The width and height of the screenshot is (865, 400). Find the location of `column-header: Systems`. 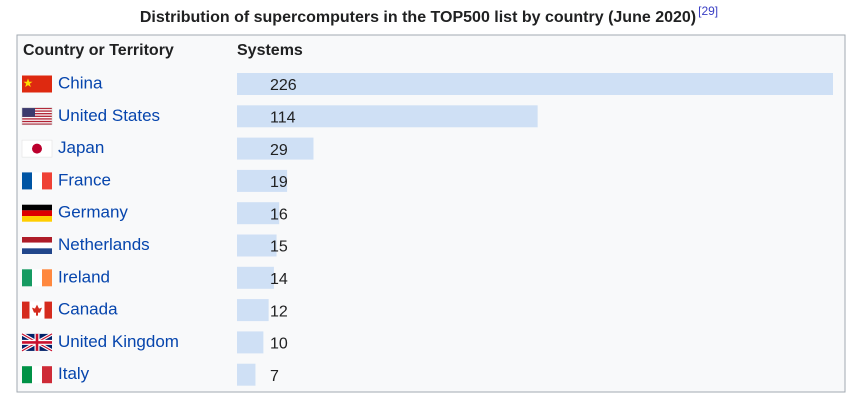

column-header: Systems is located at coordinates (270, 50).